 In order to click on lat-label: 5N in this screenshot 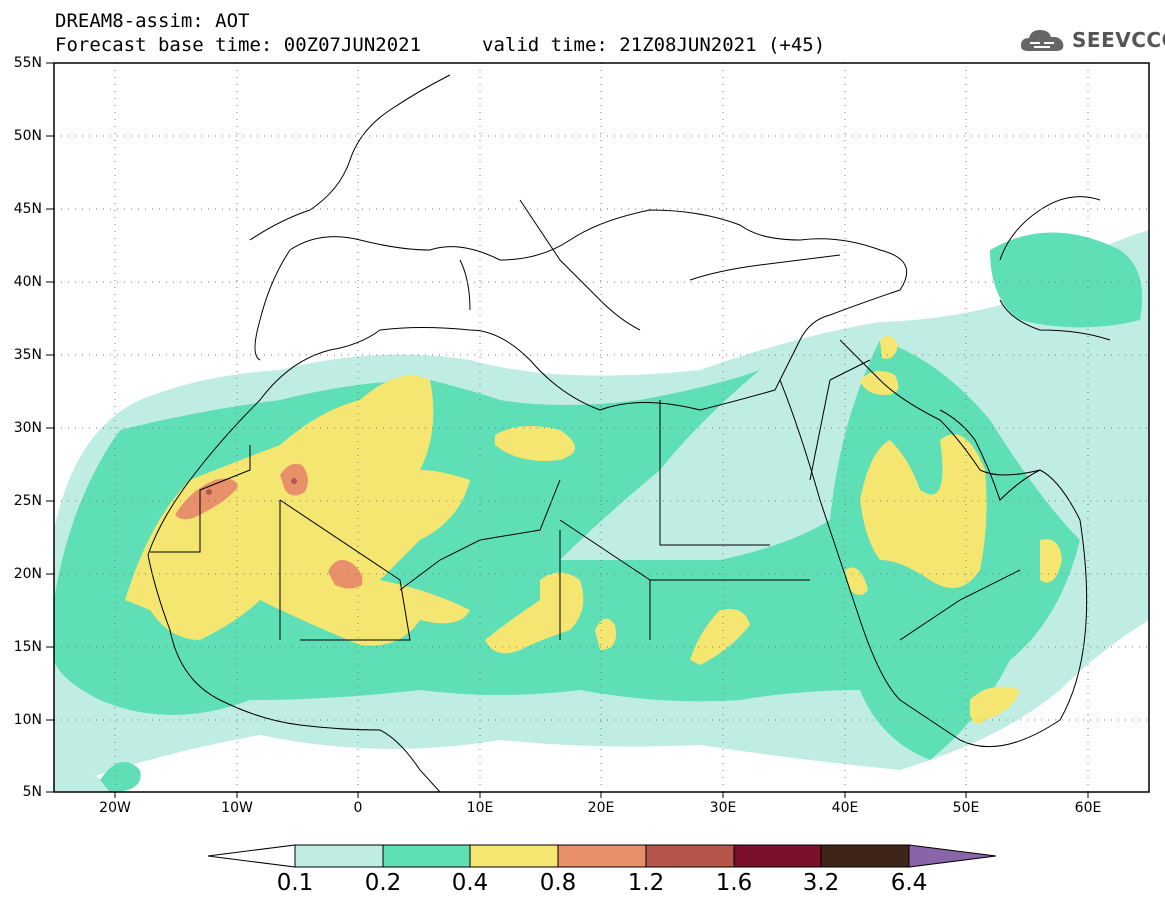, I will do `click(32, 792)`.